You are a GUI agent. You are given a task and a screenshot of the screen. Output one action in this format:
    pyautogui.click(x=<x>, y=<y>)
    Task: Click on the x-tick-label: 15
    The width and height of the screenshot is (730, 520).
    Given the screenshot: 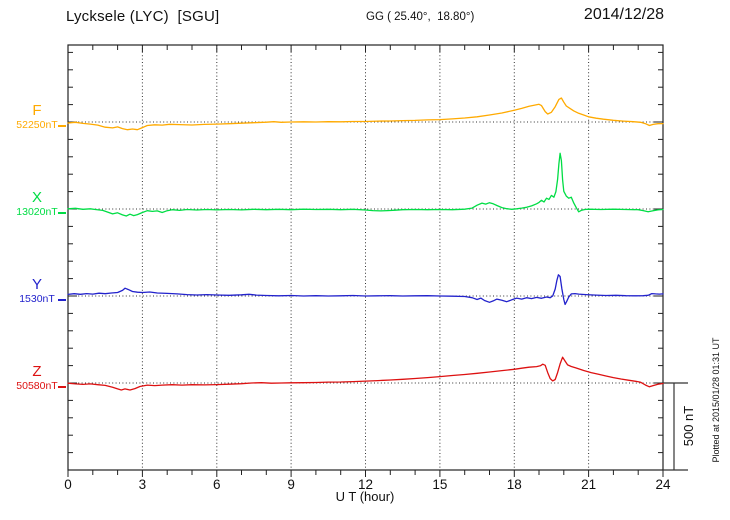 What is the action you would take?
    pyautogui.click(x=439, y=484)
    